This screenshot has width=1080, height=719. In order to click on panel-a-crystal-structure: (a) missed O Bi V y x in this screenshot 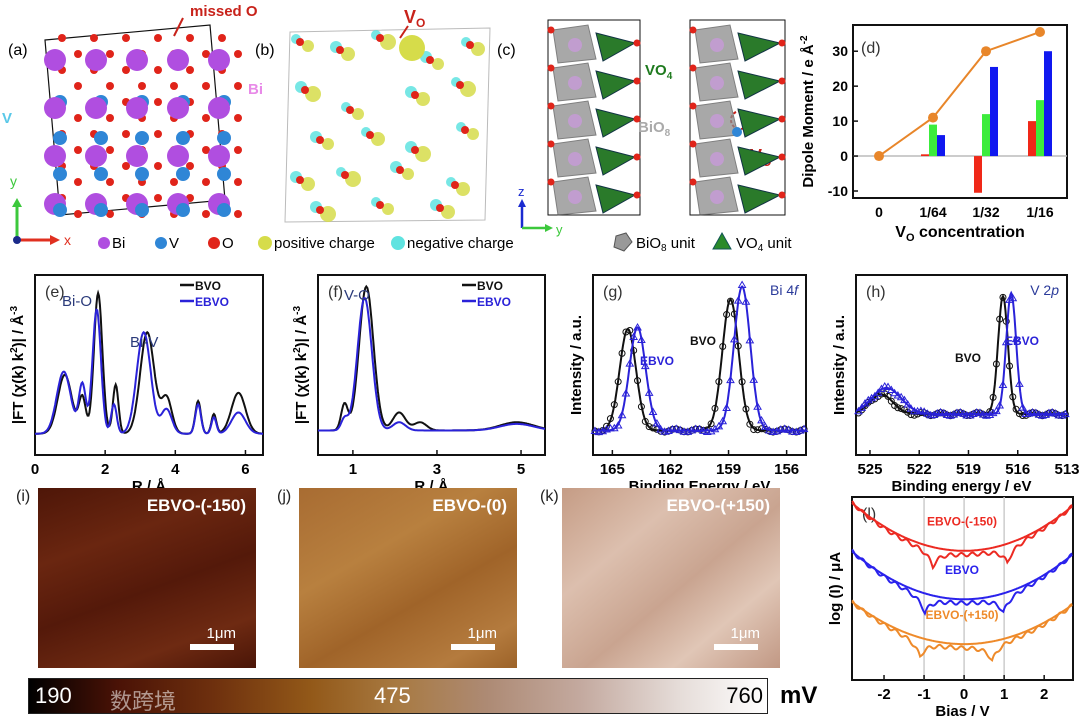, I will do `click(132, 125)`.